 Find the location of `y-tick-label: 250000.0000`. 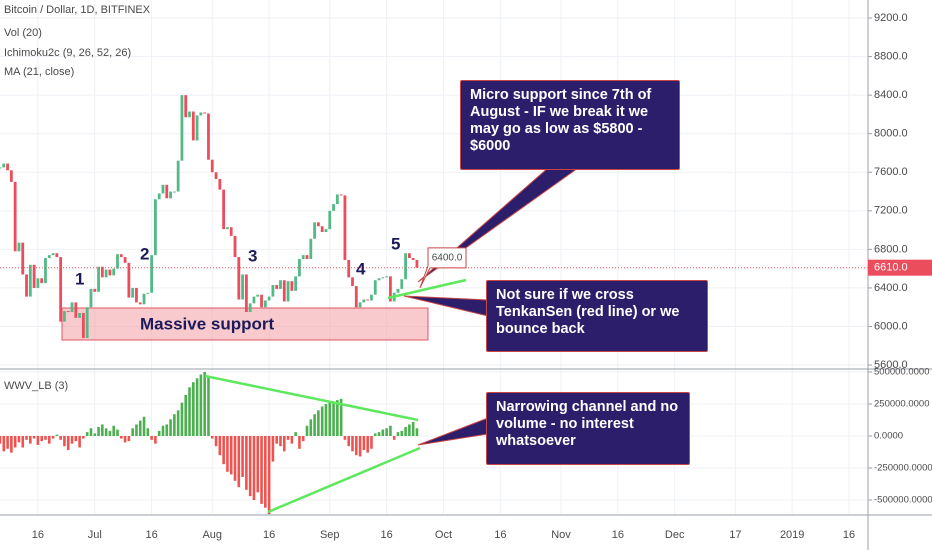

y-tick-label: 250000.0000 is located at coordinates (901, 403).